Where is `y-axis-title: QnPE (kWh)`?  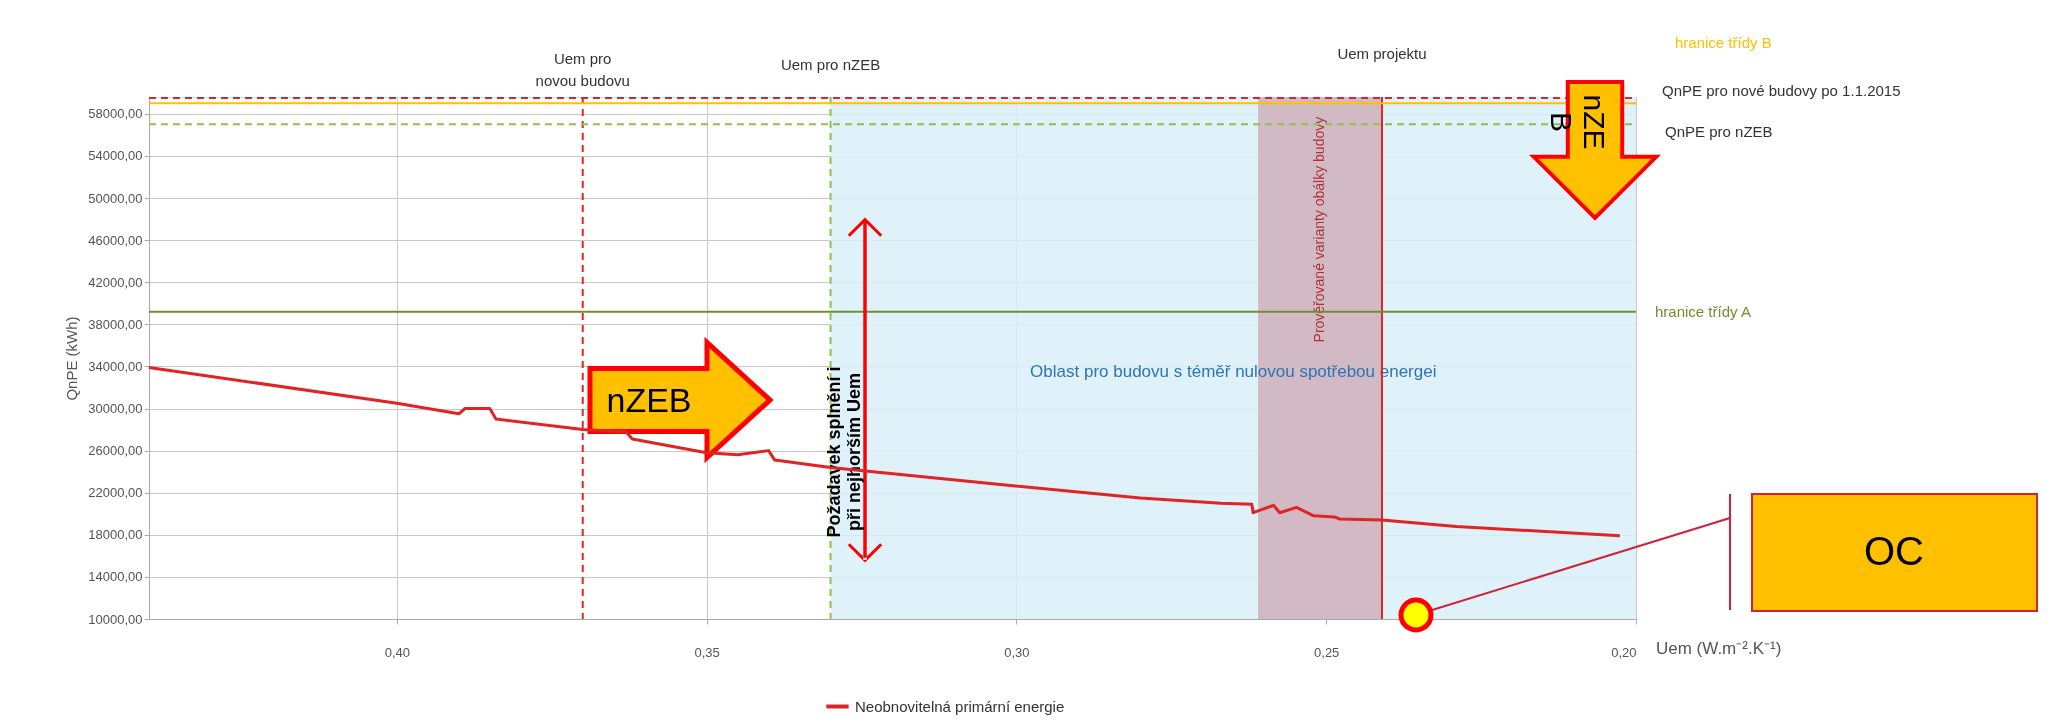 y-axis-title: QnPE (kWh) is located at coordinates (72, 358).